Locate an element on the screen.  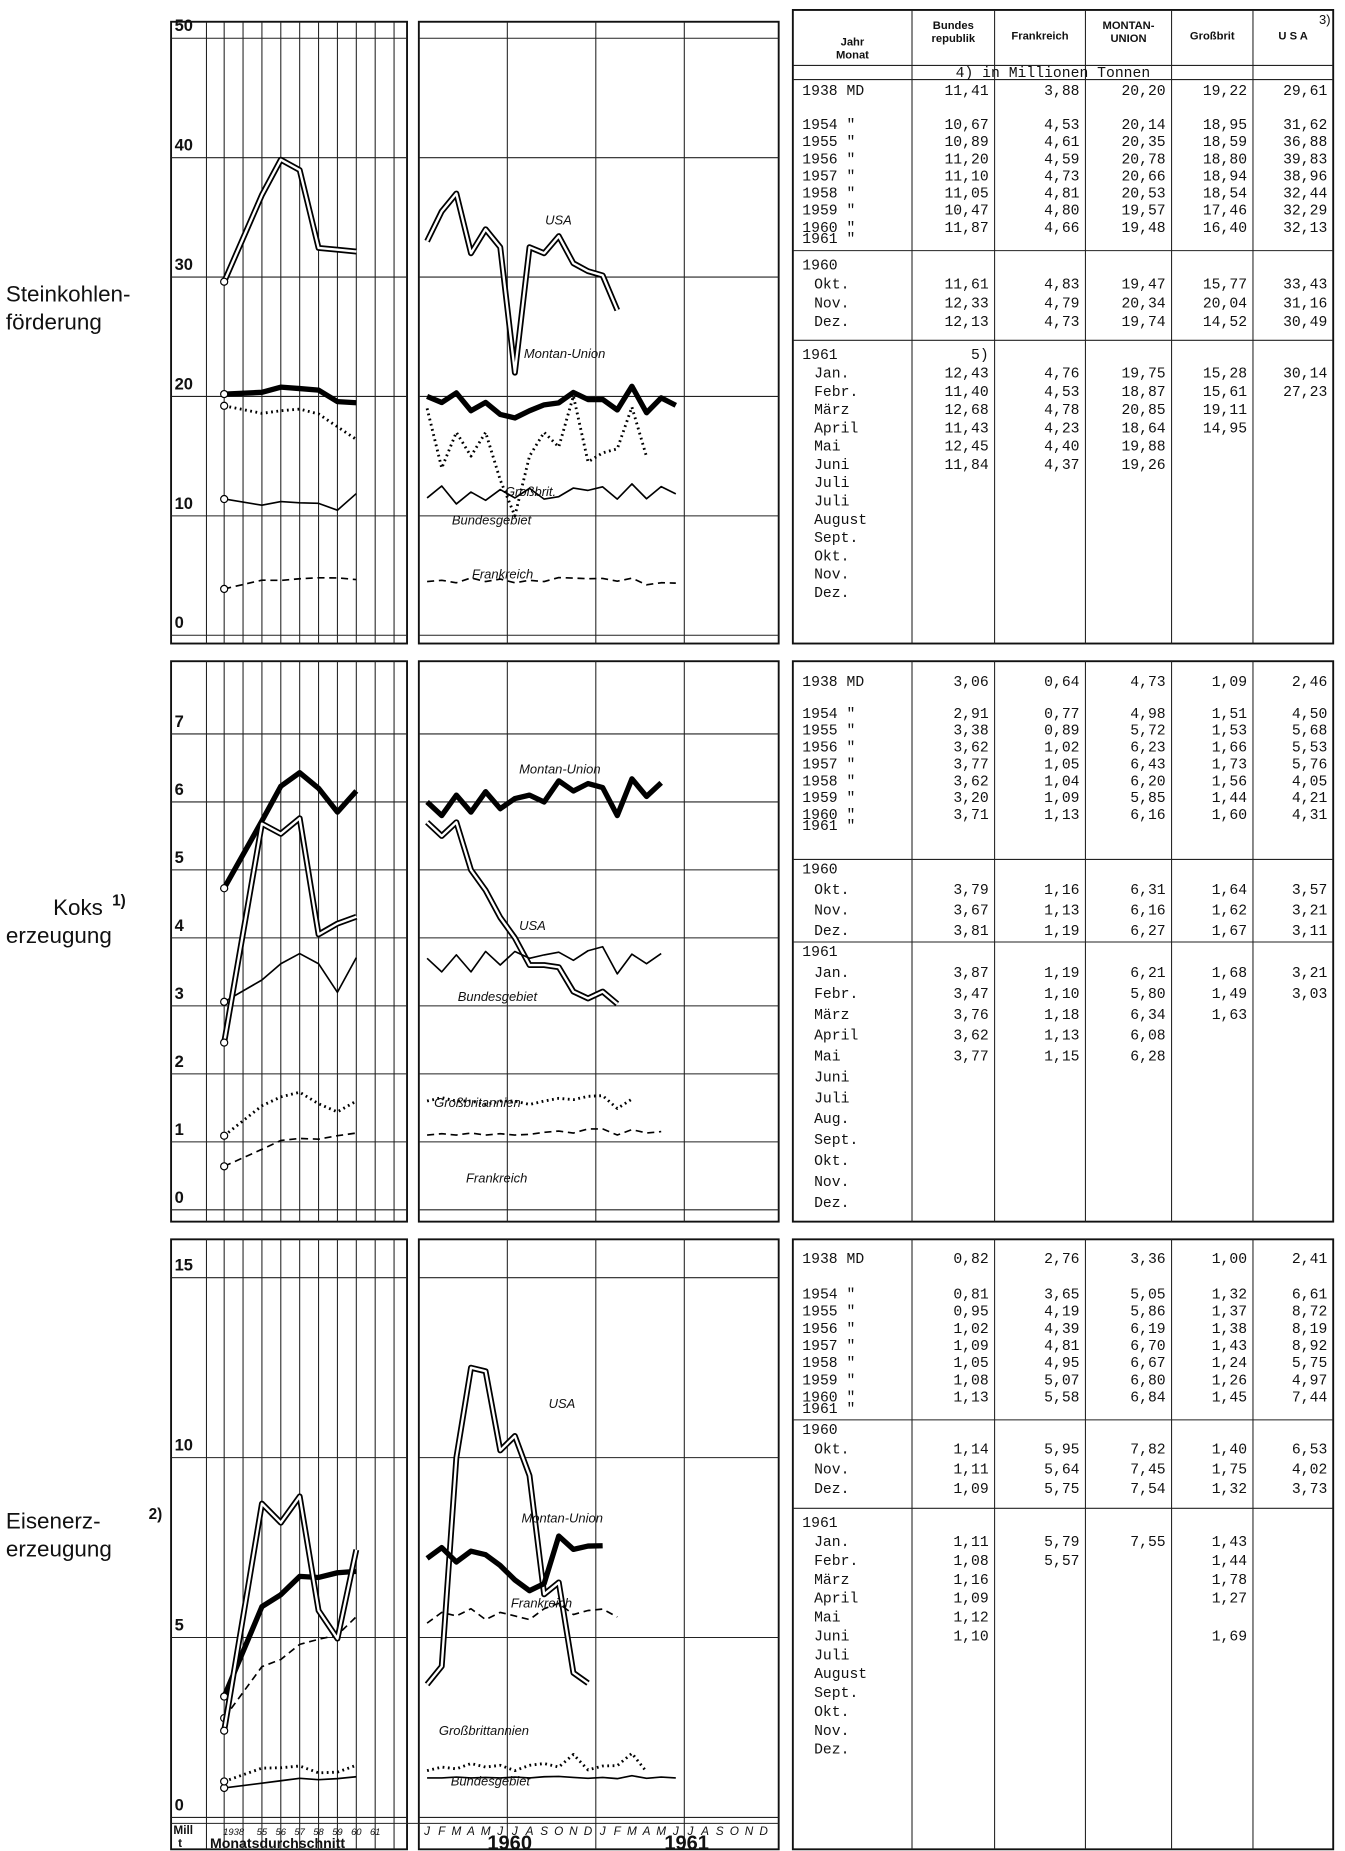
table-cell: 6,08 is located at coordinates (1147, 1037).